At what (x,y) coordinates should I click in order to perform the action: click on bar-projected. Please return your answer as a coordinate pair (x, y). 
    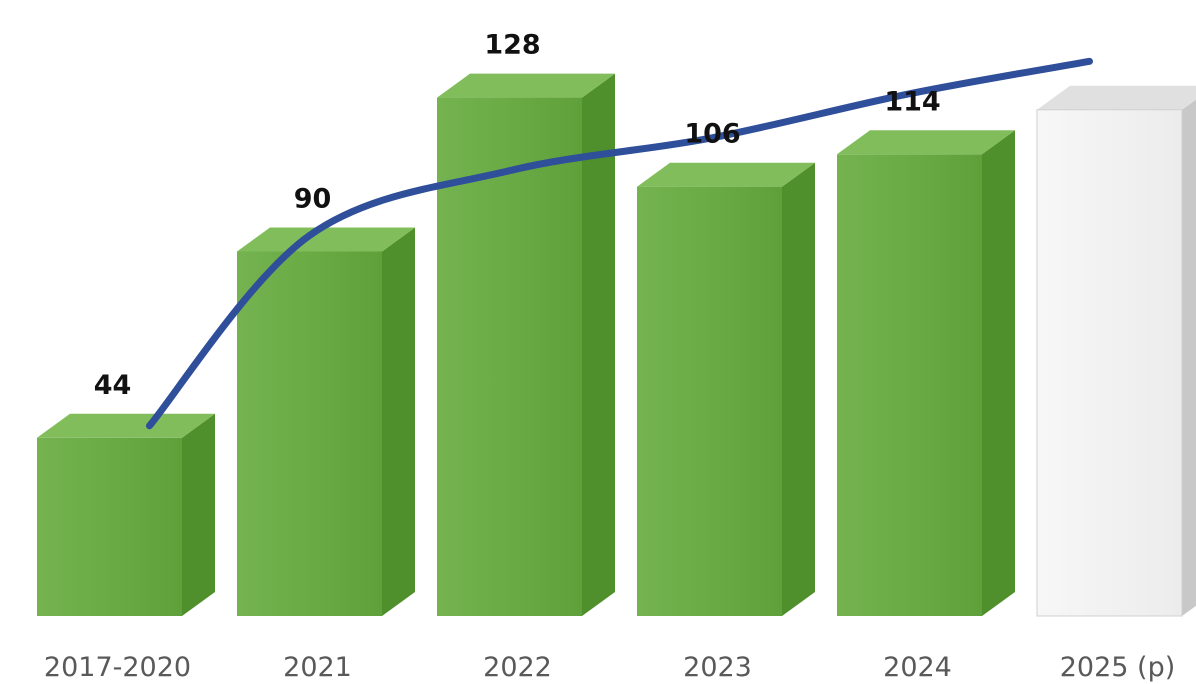
    Looking at the image, I should click on (1116, 351).